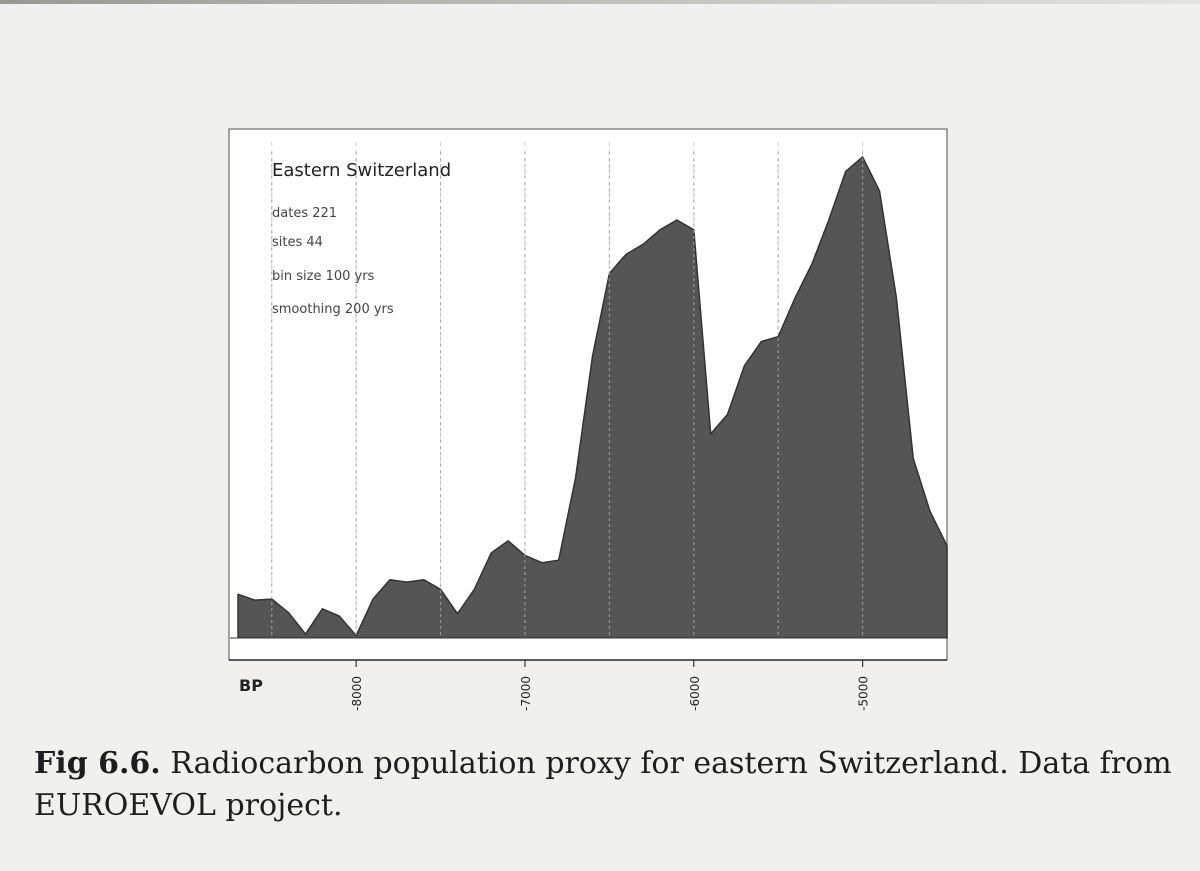 This screenshot has height=871, width=1200. Describe the element at coordinates (610, 685) in the screenshot. I see `x-axis-ticks: -8000 -7000 -6000 -5000` at that location.